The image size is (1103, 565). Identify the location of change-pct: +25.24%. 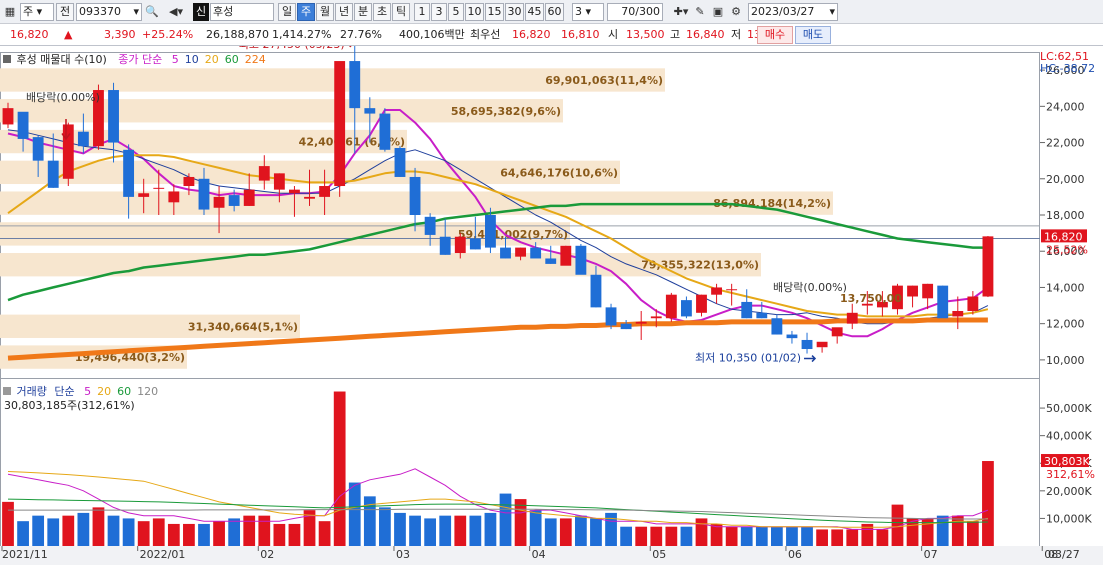
(168, 34).